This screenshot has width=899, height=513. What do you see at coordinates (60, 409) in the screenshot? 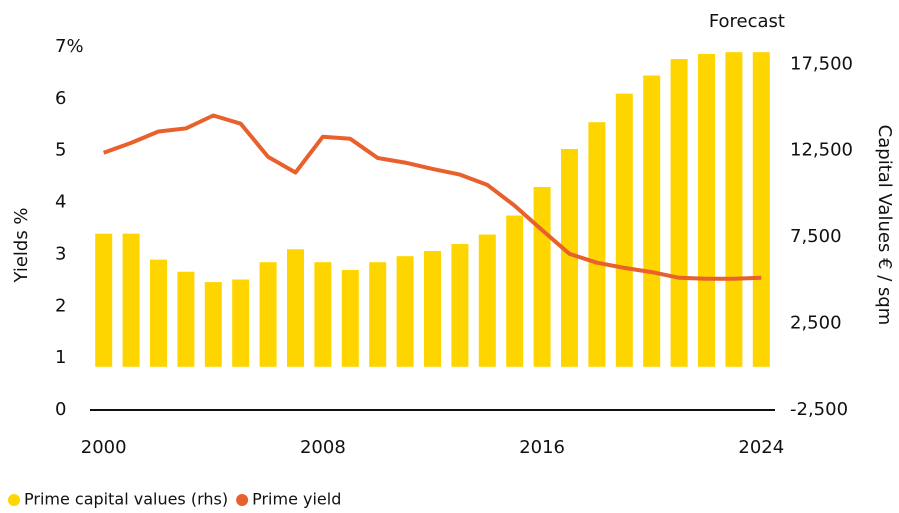
I see `y-tick-label: 0` at bounding box center [60, 409].